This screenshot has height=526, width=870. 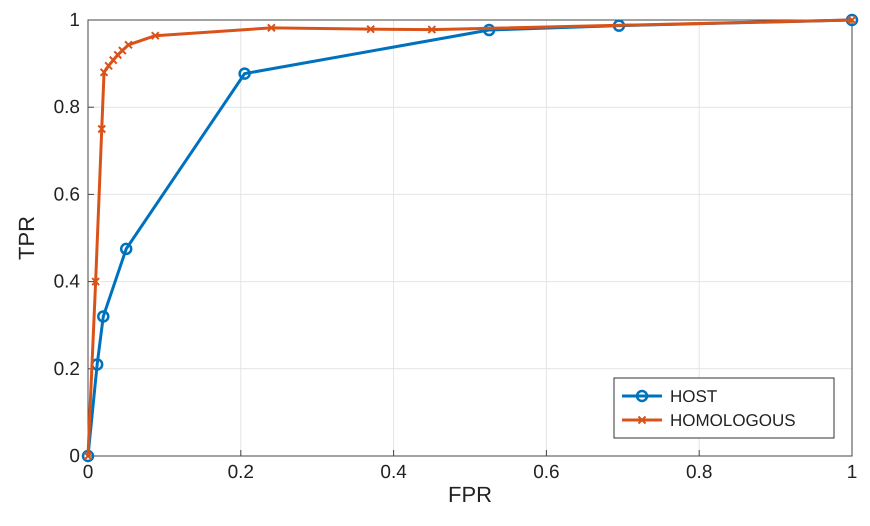 I want to click on y-tick-label: 0, so click(x=74, y=456).